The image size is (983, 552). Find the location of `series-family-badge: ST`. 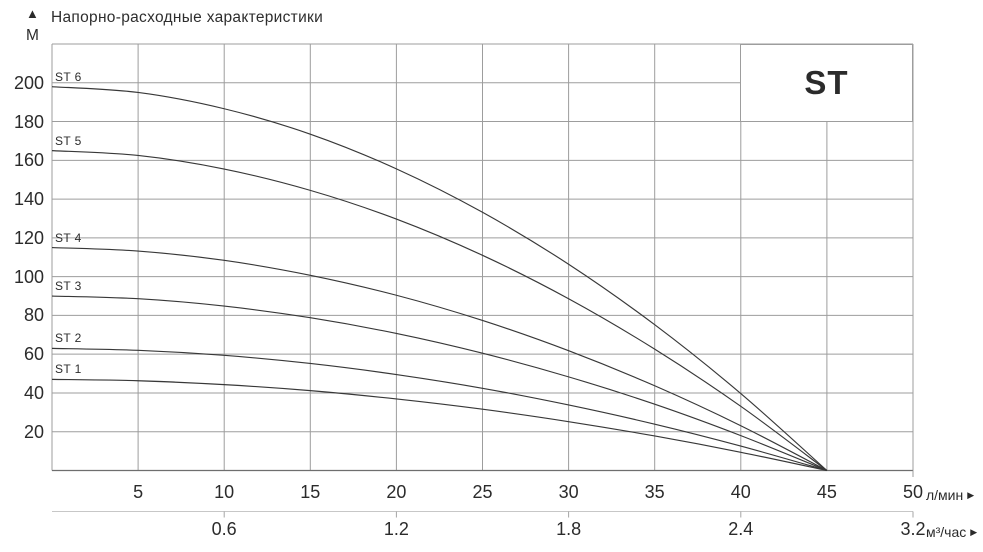

series-family-badge: ST is located at coordinates (826, 83).